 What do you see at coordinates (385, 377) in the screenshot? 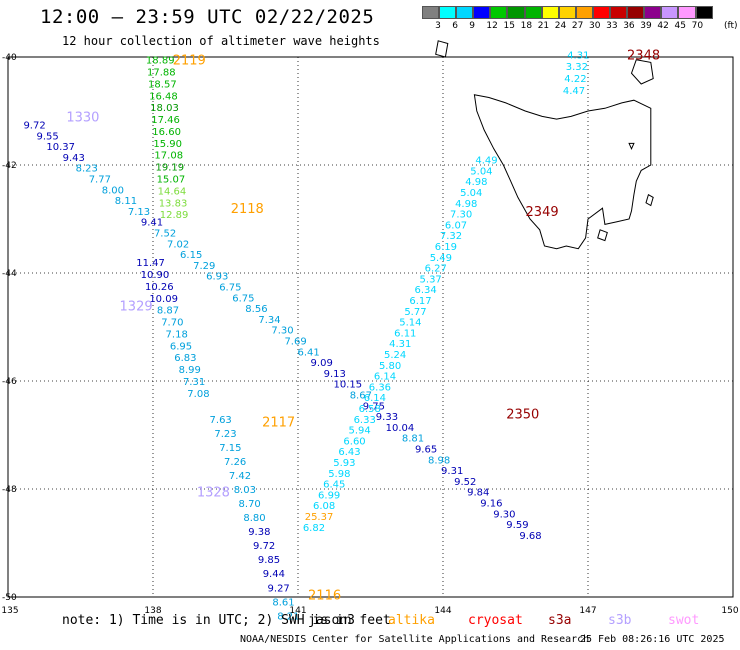
I see `swh-value-label: 6.14` at bounding box center [385, 377].